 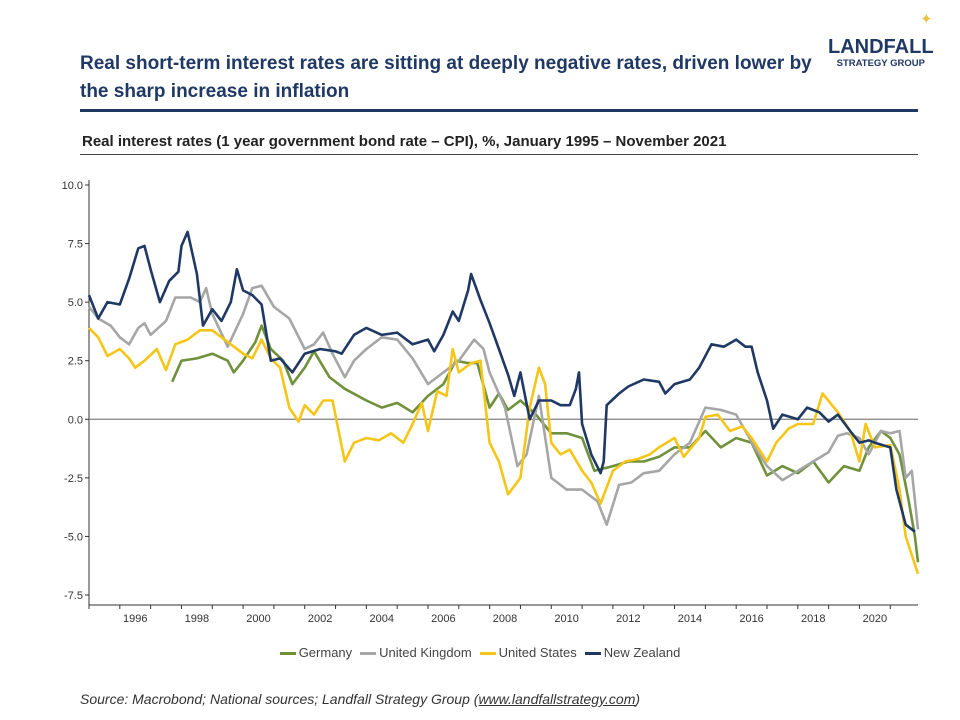 I want to click on landfall-logo: LANDFALL STRATEGY GROUP, so click(x=881, y=53).